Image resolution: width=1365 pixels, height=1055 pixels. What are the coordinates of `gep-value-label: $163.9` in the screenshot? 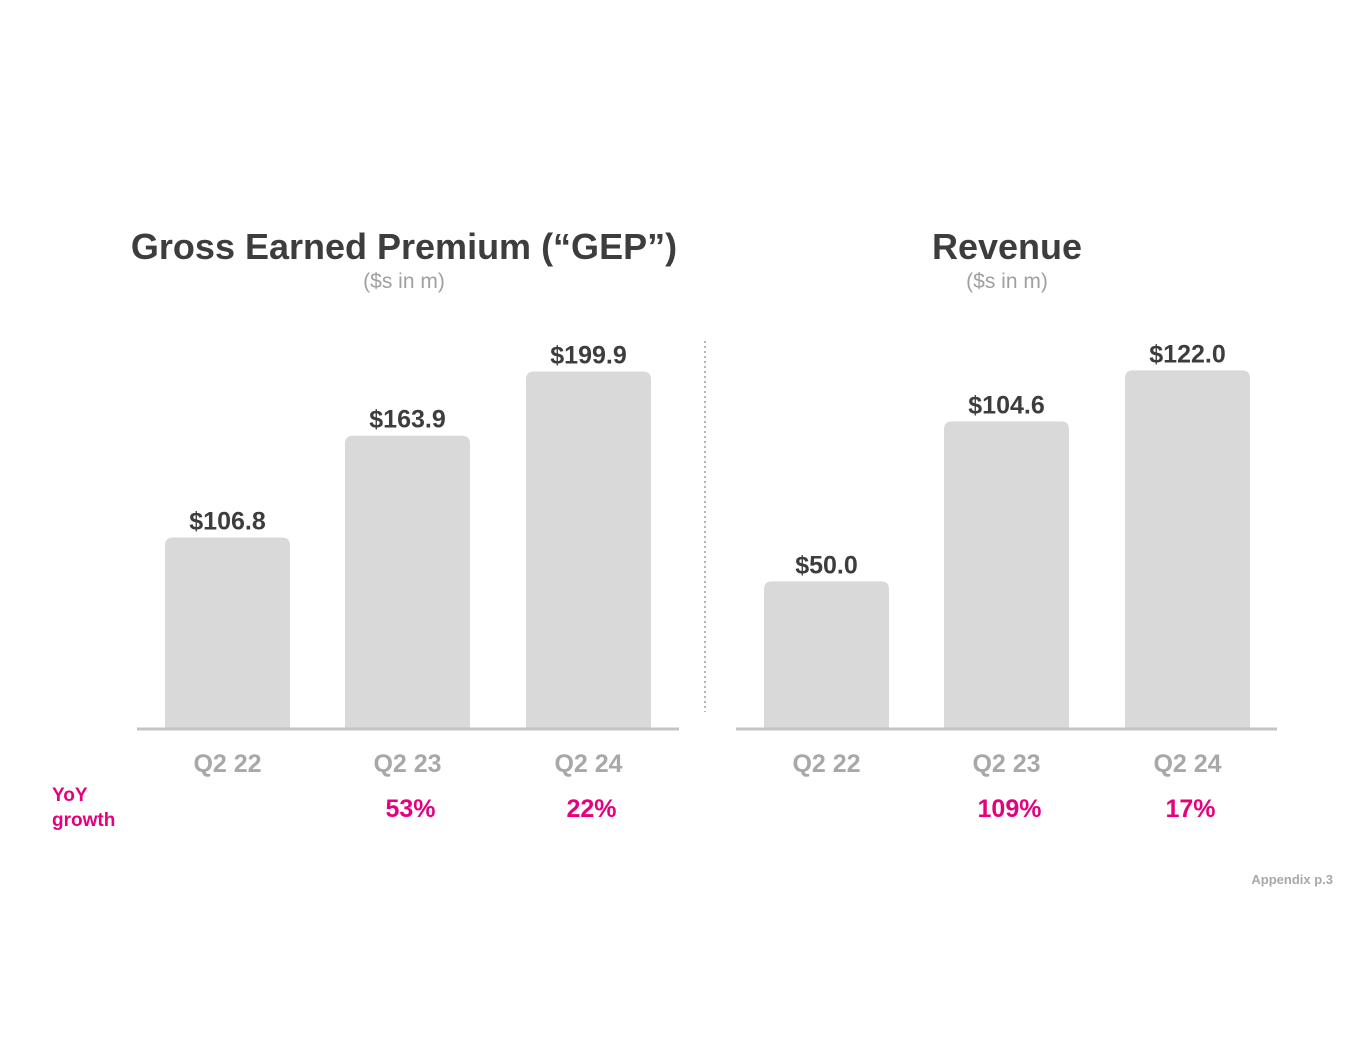 It's located at (407, 420).